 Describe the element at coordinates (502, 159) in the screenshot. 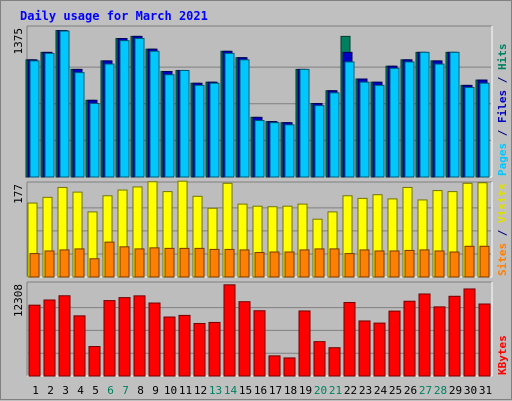

I see `legend-entry: Pages` at that location.